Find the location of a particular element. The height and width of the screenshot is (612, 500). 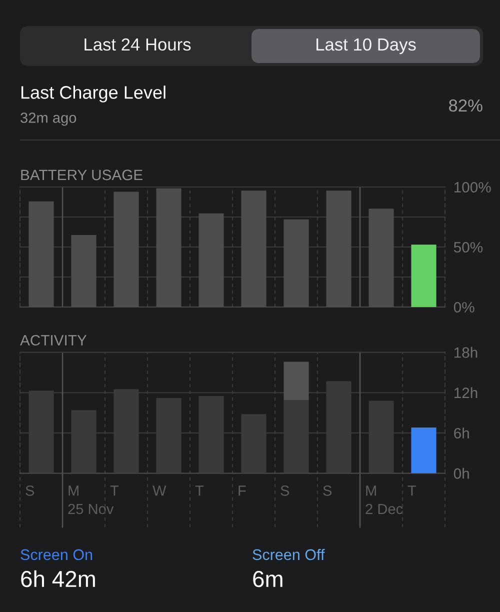

y-tick-label: 0% is located at coordinates (464, 307).